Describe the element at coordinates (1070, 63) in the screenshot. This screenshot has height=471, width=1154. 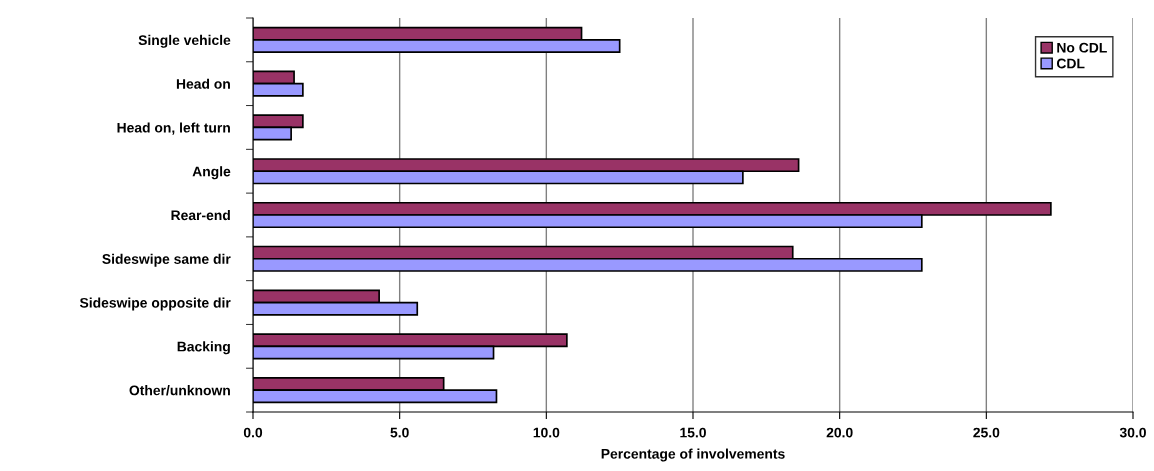
I see `legend-label: CDL` at that location.